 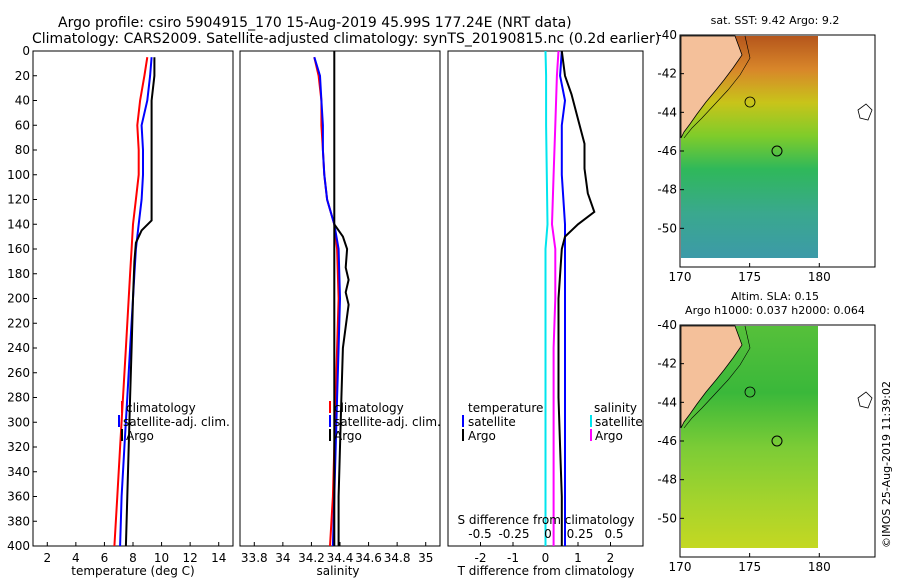 I want to click on salinity-legend: climatology satellite-adj. clim. Argo, so click(x=385, y=422).